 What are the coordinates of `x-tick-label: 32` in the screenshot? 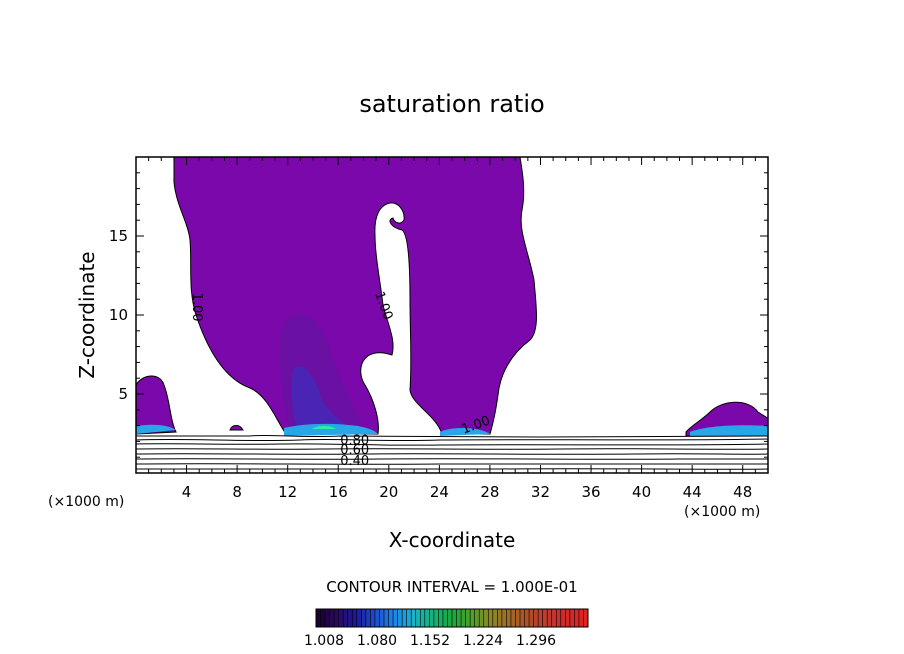 It's located at (540, 492).